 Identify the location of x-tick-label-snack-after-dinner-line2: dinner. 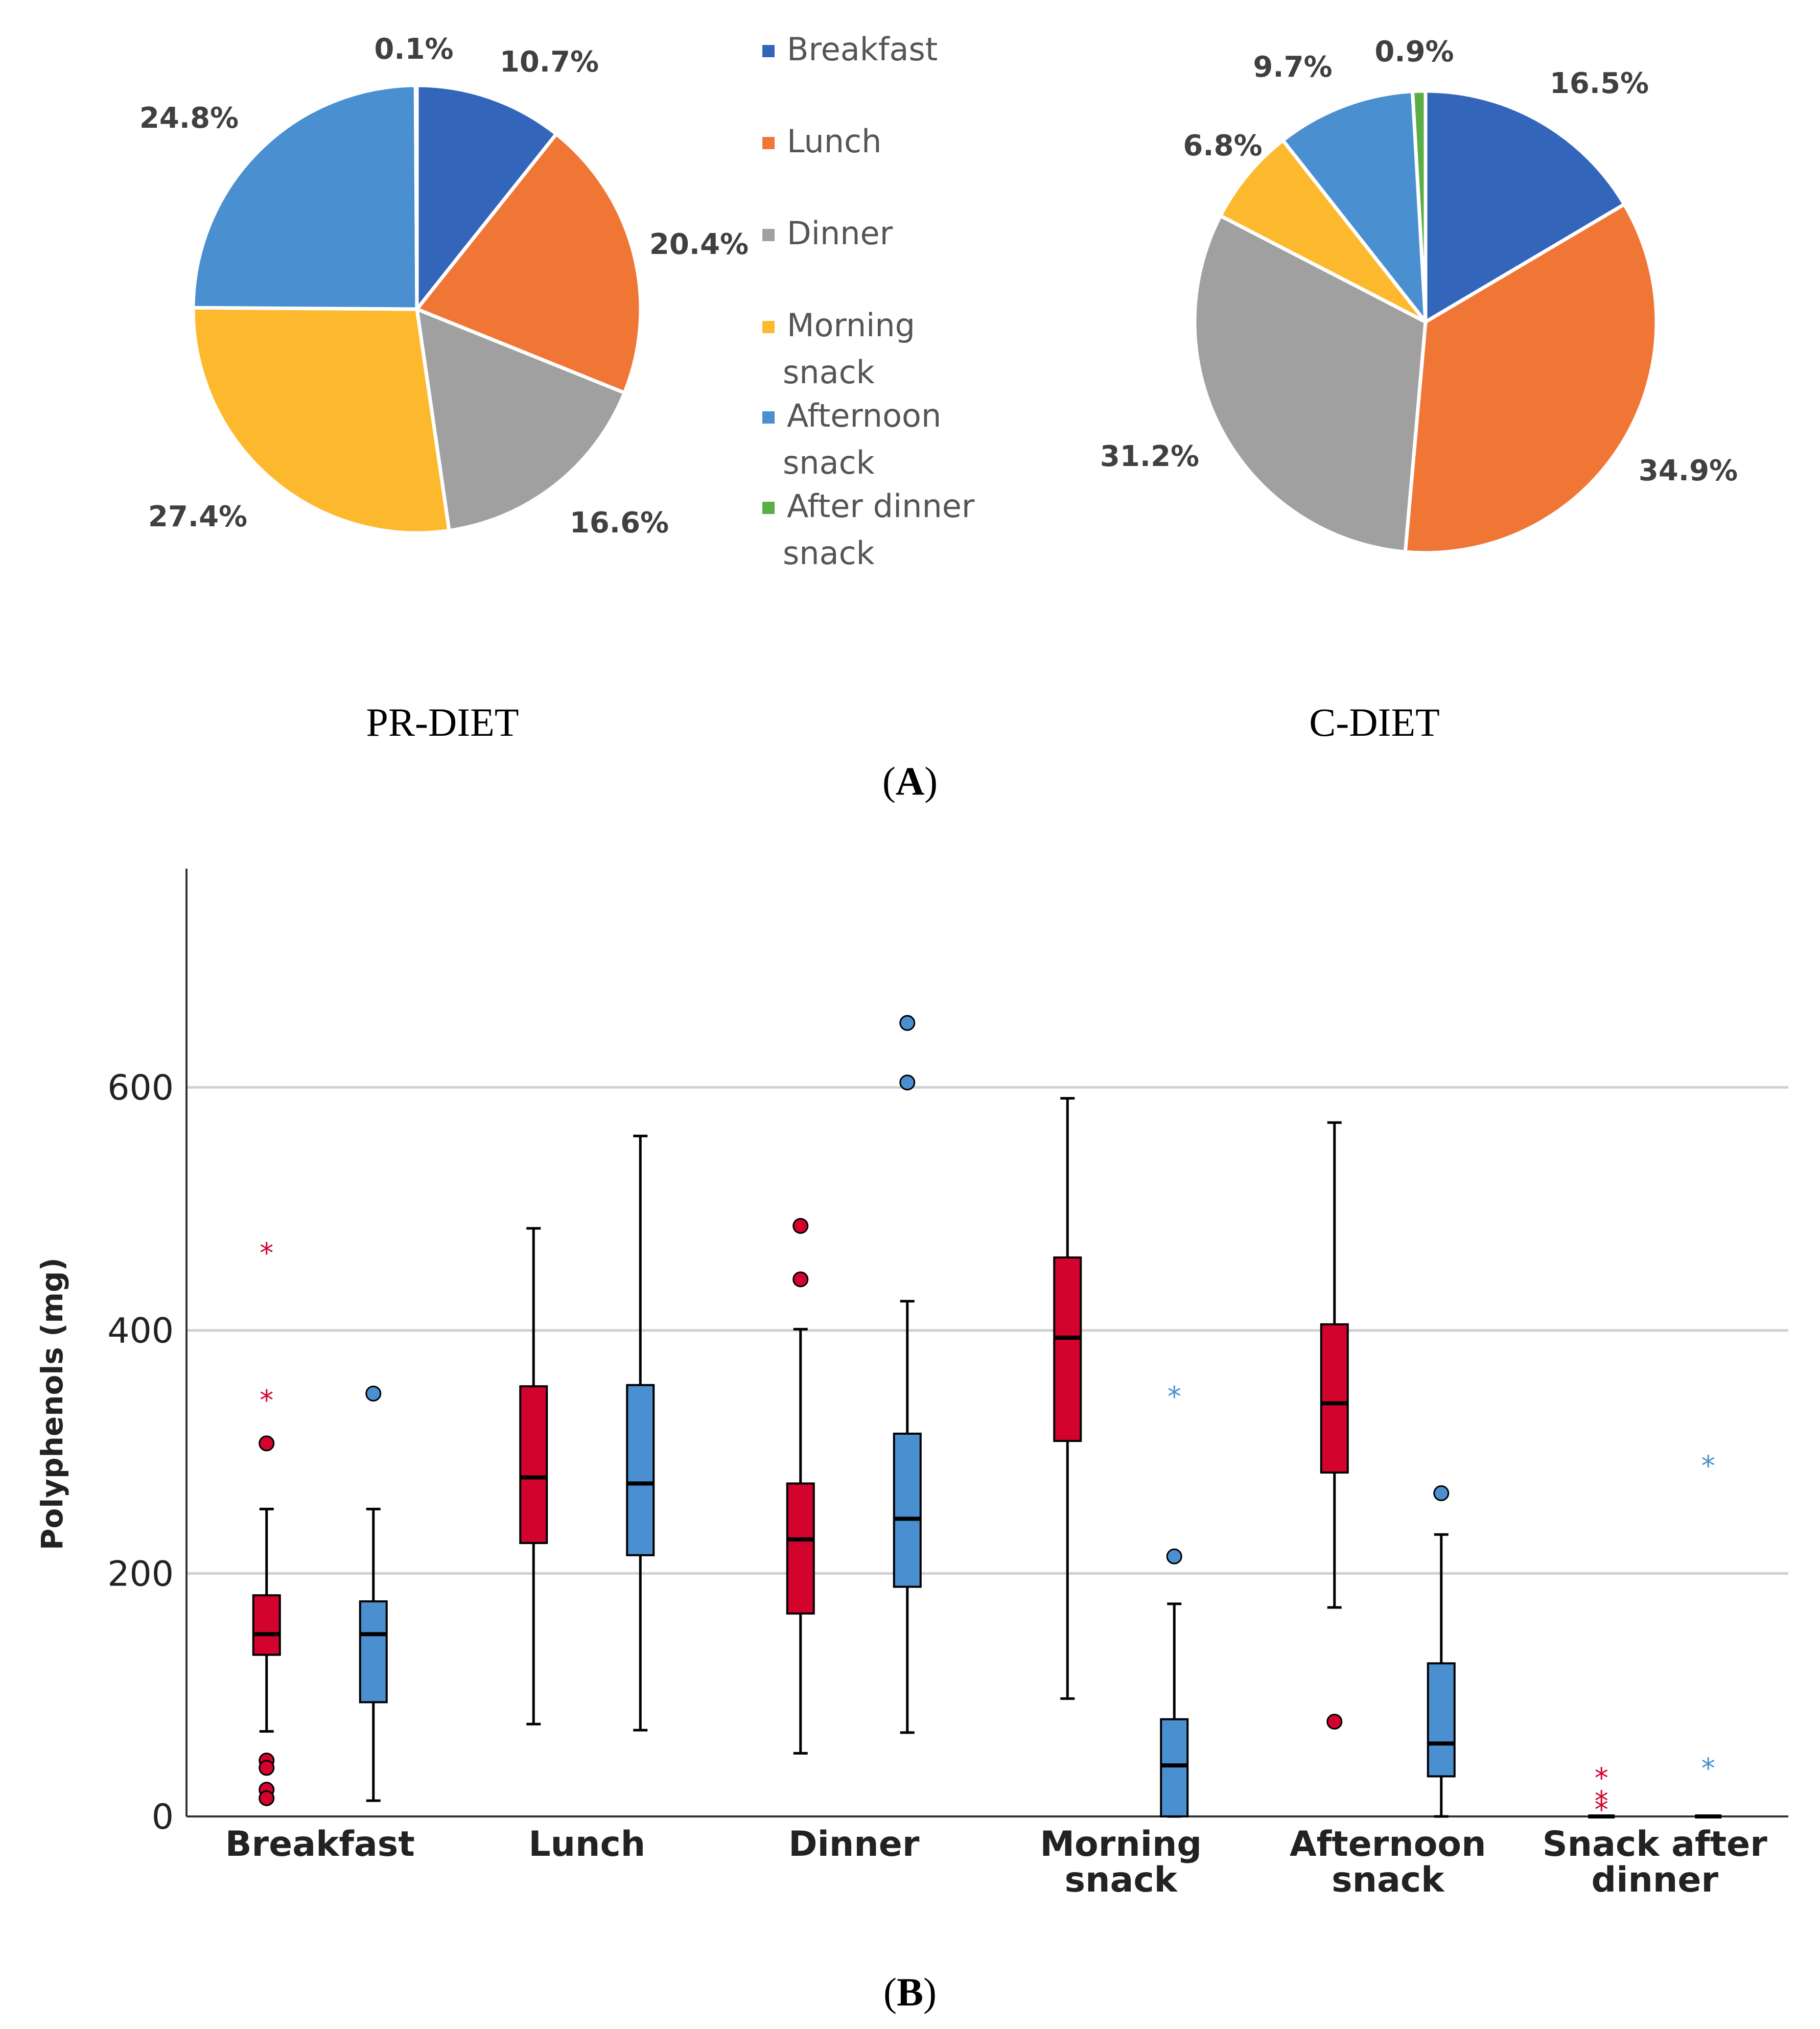
(1655, 1880).